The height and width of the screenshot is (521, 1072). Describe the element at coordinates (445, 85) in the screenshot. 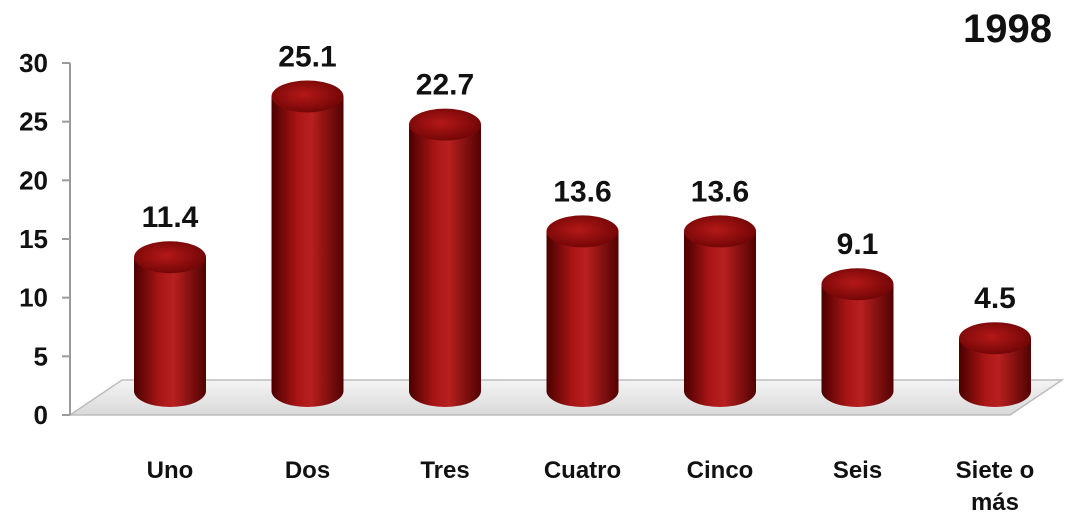

I see `data-label: 22.7` at that location.